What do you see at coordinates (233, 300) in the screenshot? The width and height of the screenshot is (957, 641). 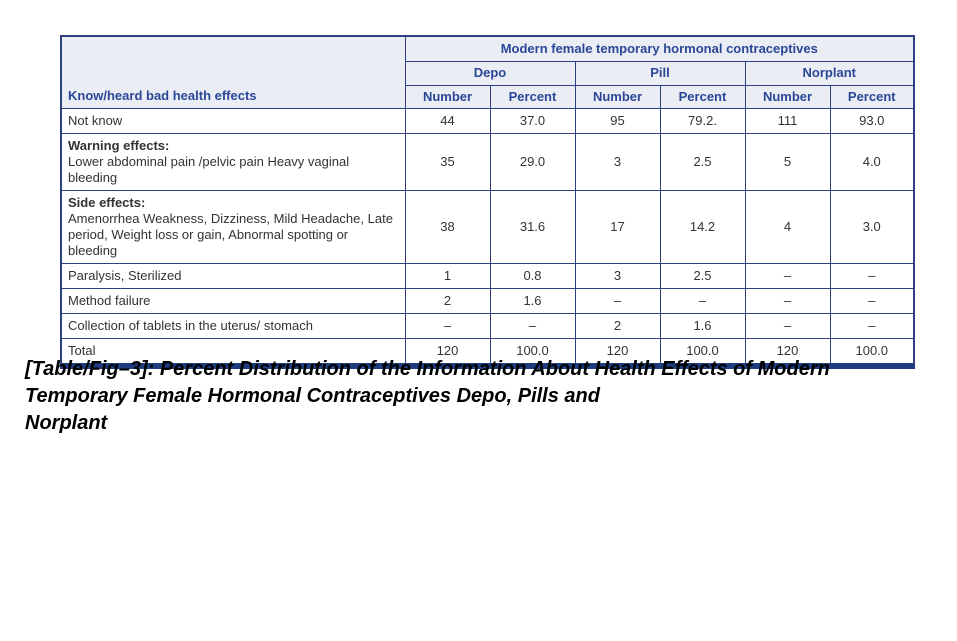 I see `row-label: Method failure` at bounding box center [233, 300].